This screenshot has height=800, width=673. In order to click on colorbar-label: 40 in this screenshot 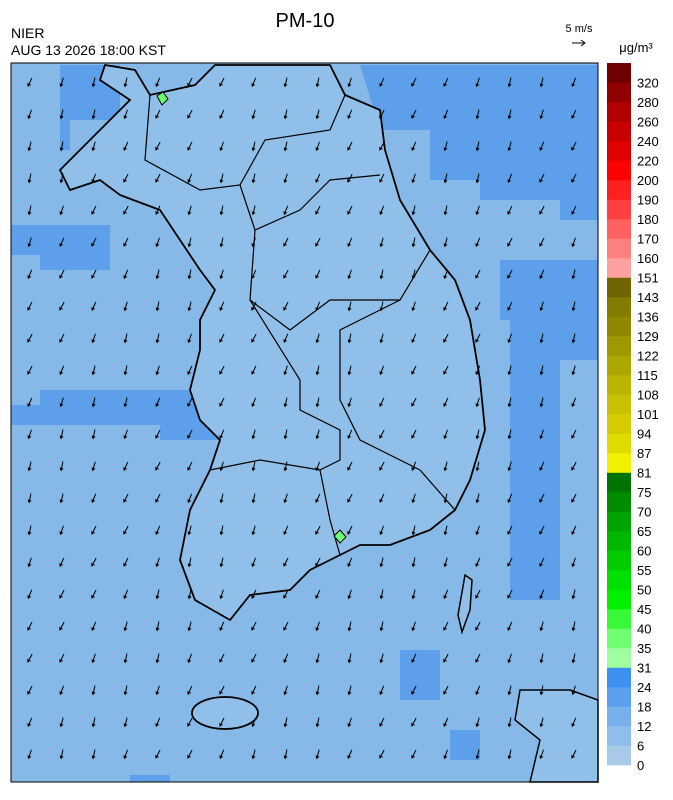, I will do `click(644, 629)`.